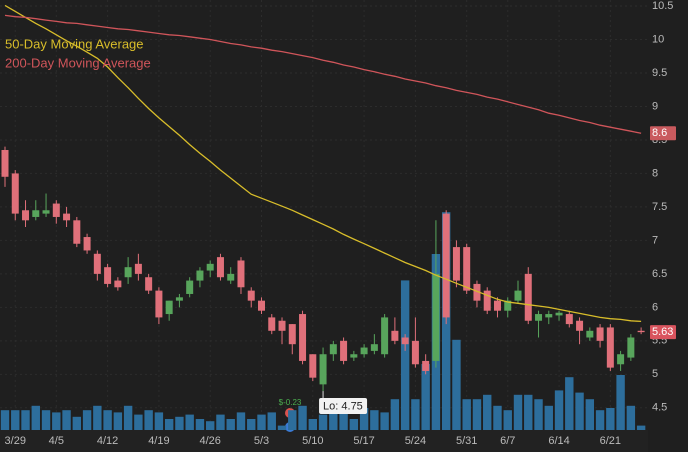 This screenshot has height=452, width=688. Describe the element at coordinates (659, 274) in the screenshot. I see `y-tick-label: 6.5` at that location.